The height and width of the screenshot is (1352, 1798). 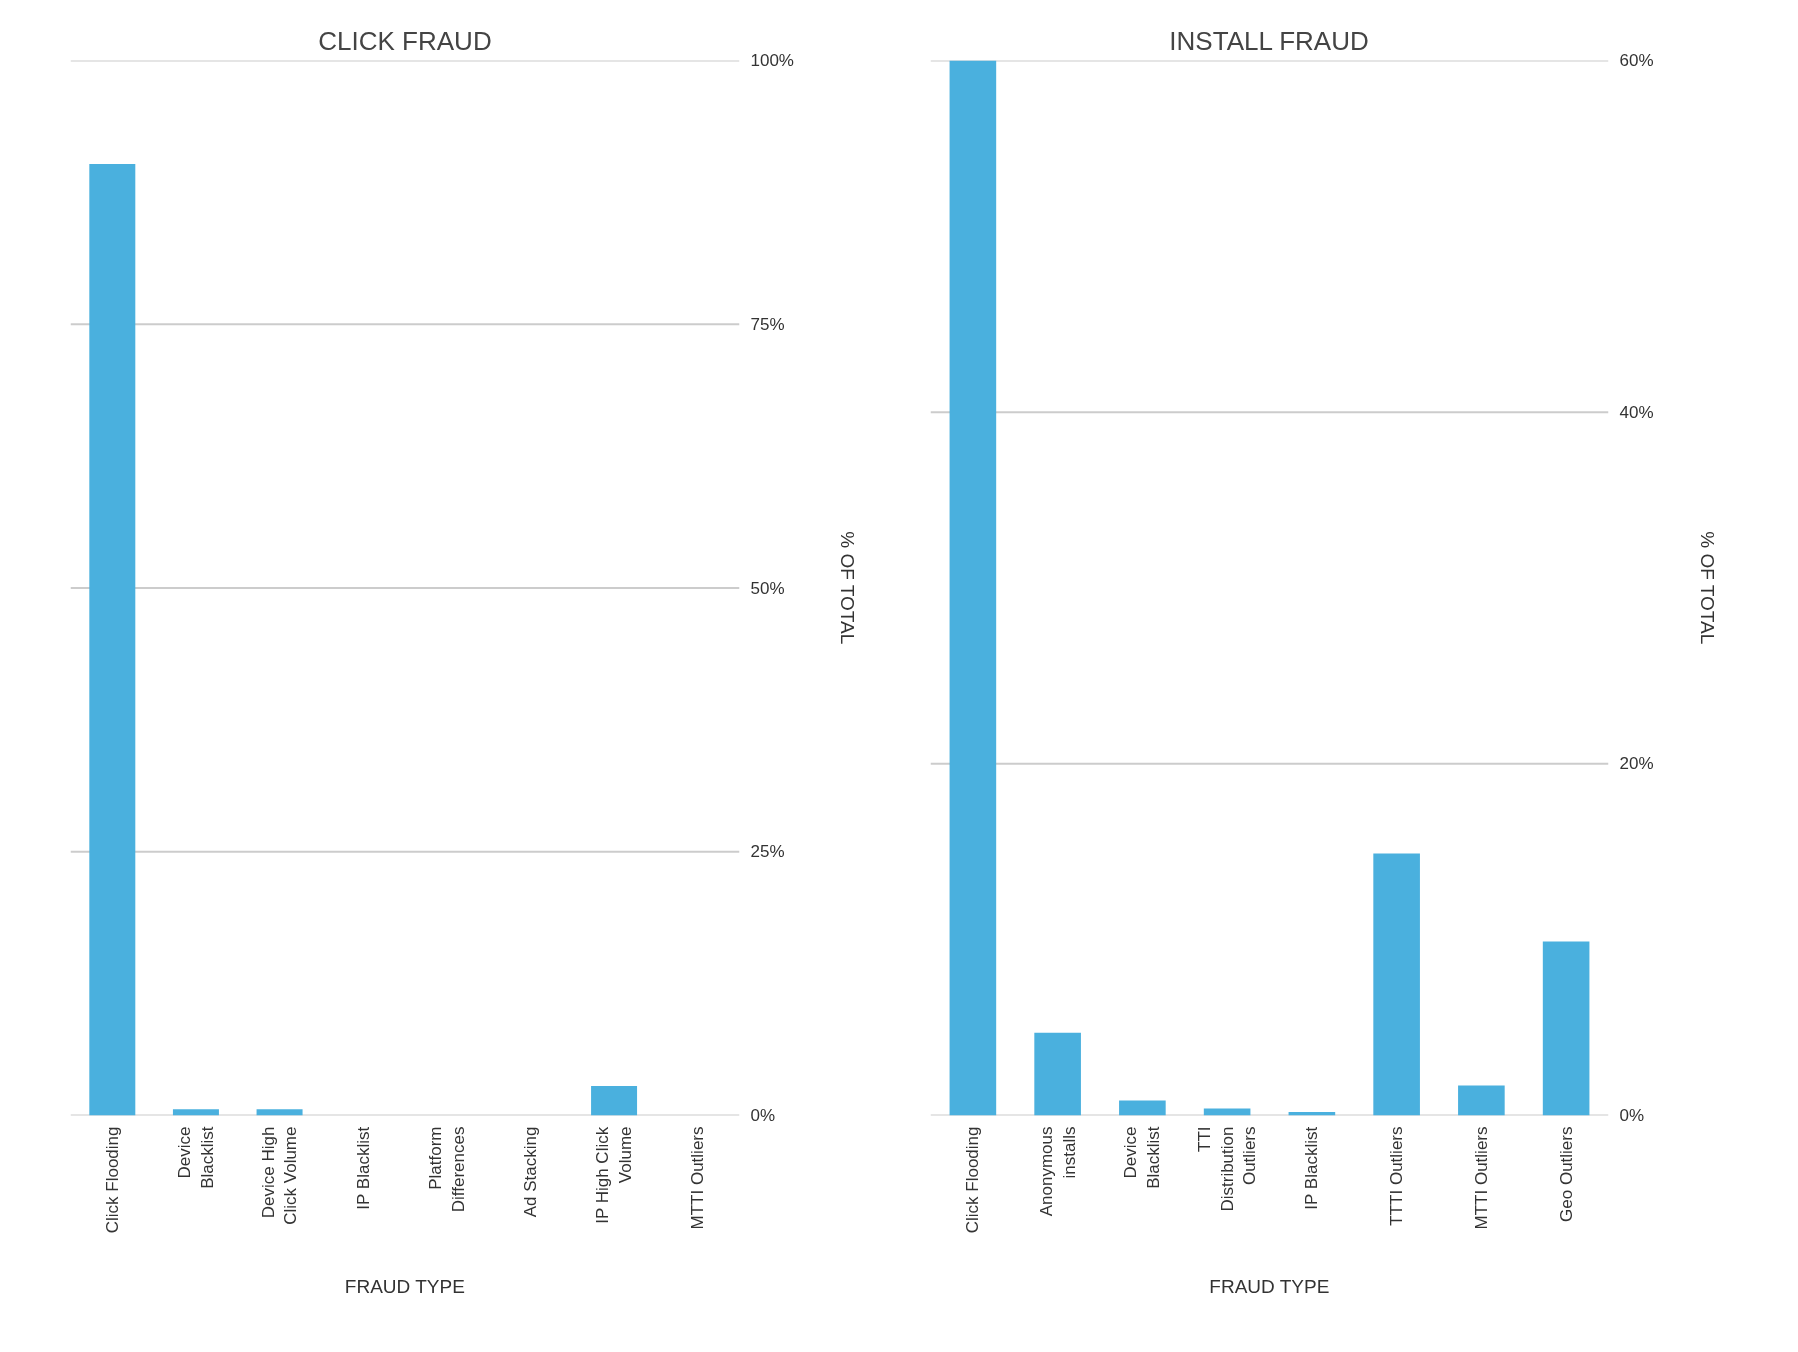 I want to click on y-tick-label: 60%, so click(x=1636, y=60).